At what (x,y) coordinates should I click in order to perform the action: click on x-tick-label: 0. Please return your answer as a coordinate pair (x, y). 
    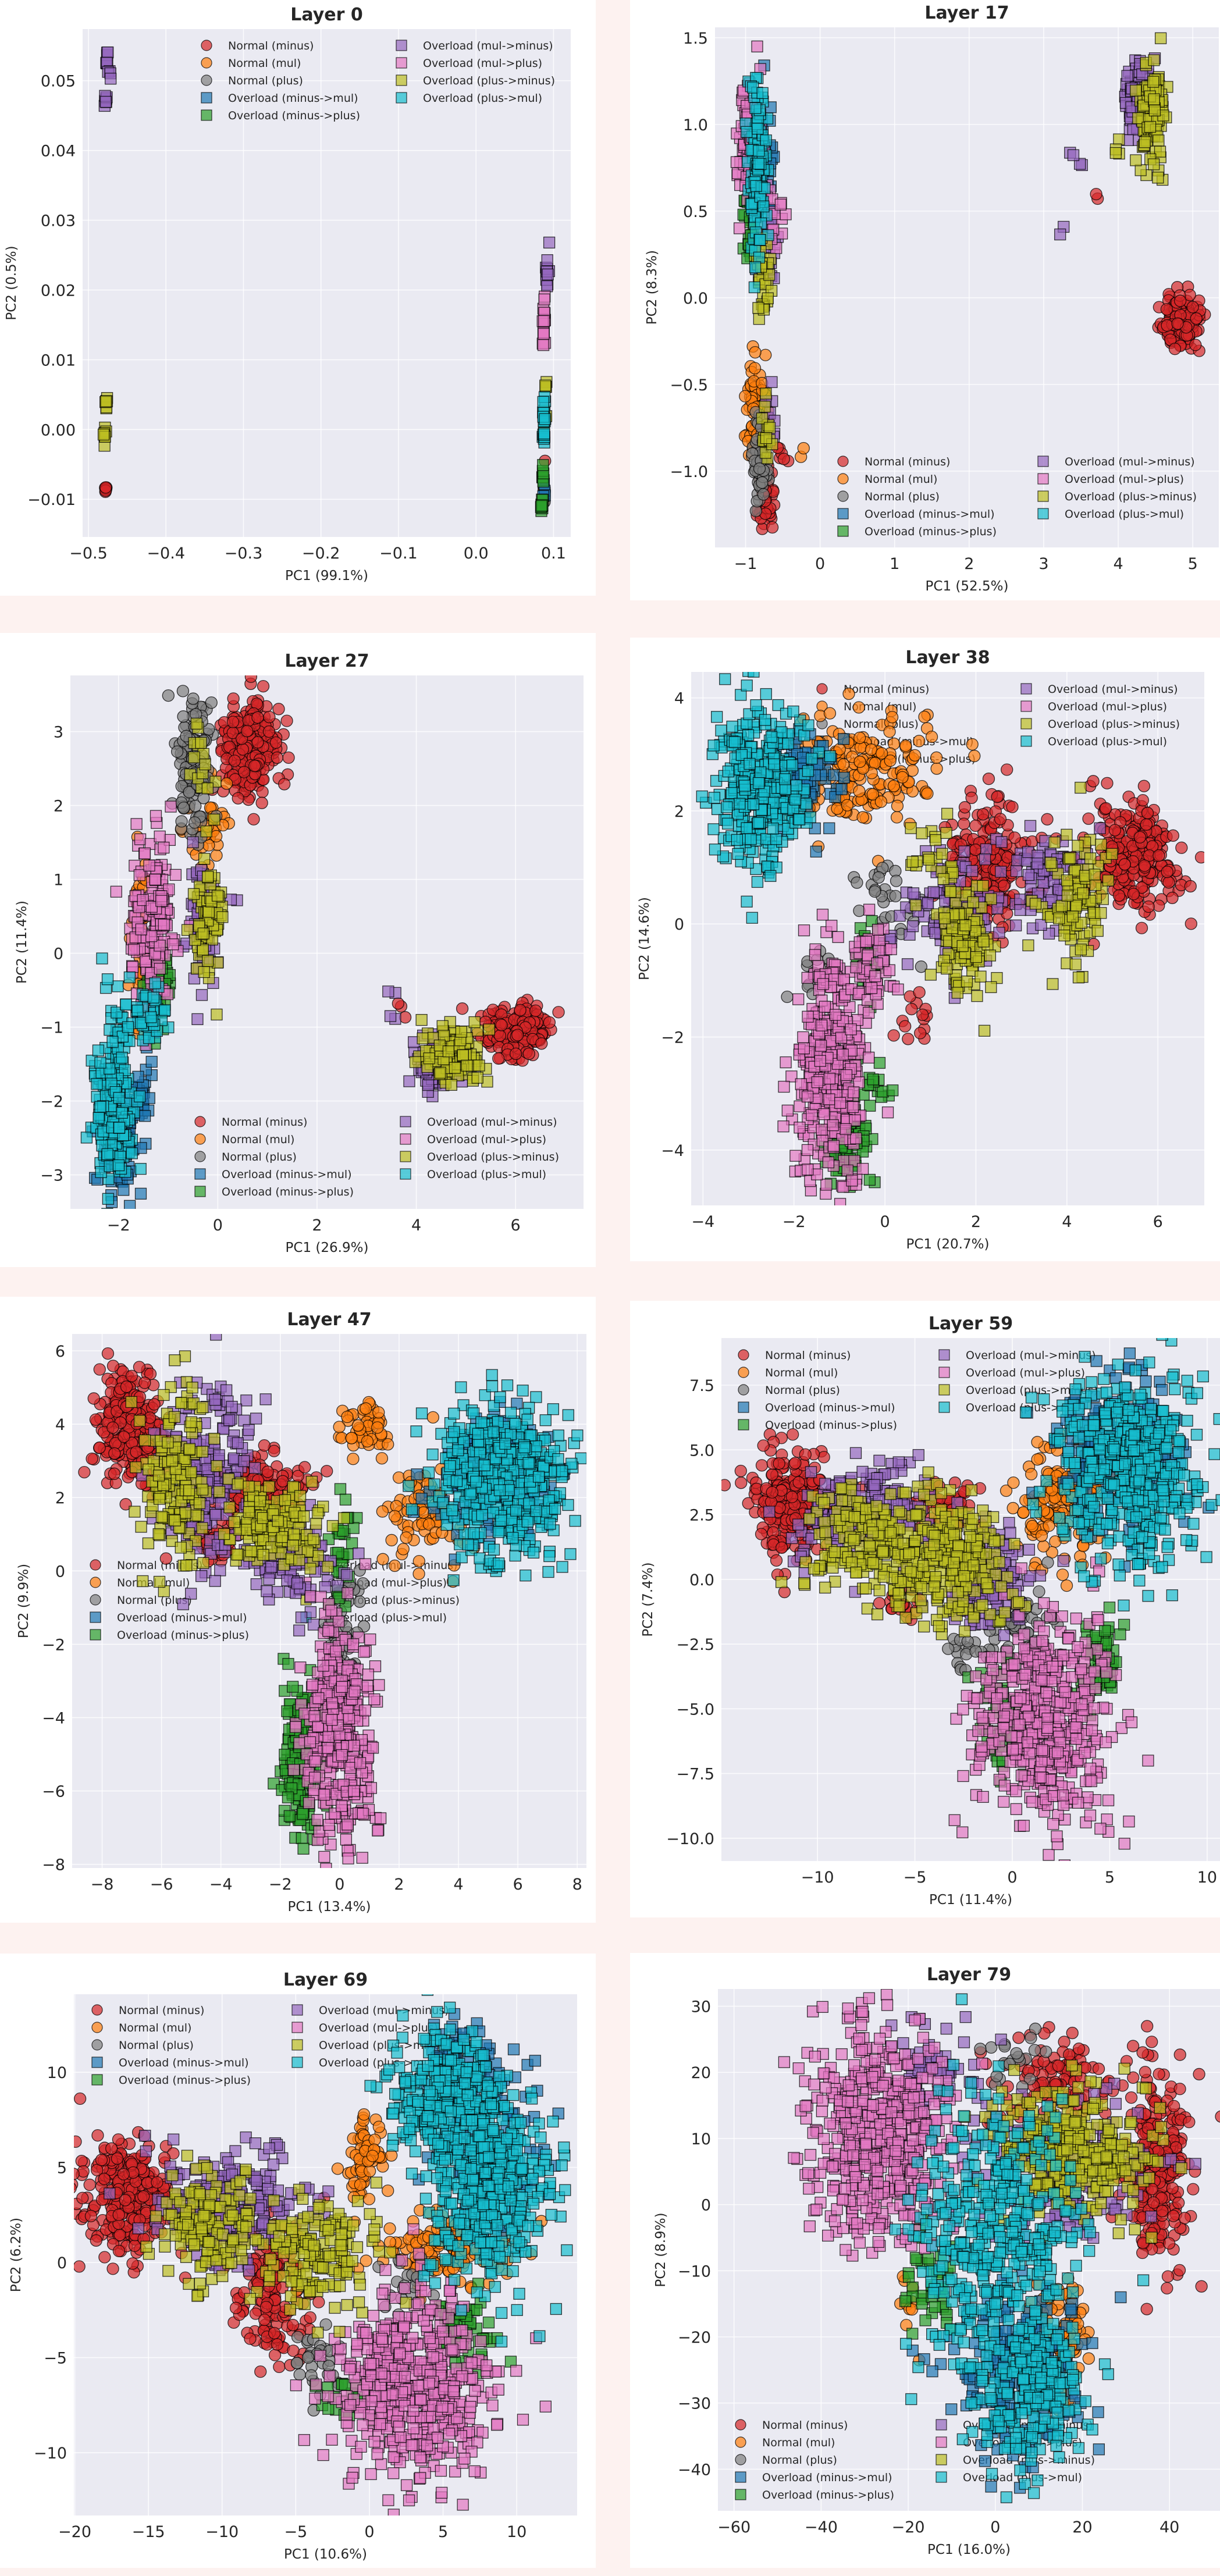
    Looking at the image, I should click on (820, 564).